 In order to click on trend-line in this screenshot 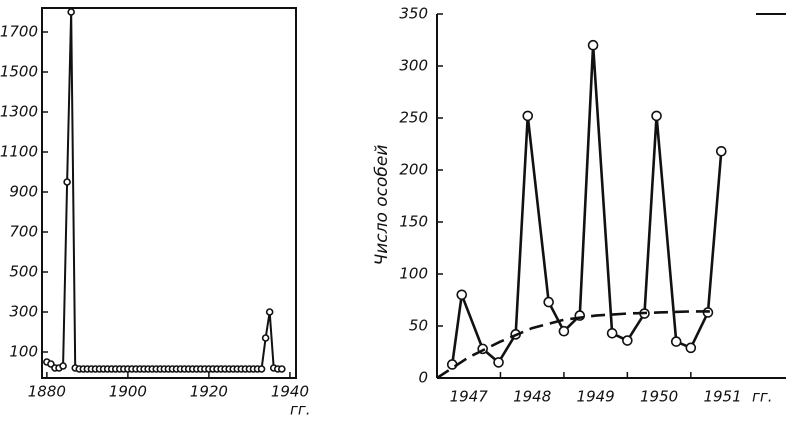, I will do `click(573, 345)`.